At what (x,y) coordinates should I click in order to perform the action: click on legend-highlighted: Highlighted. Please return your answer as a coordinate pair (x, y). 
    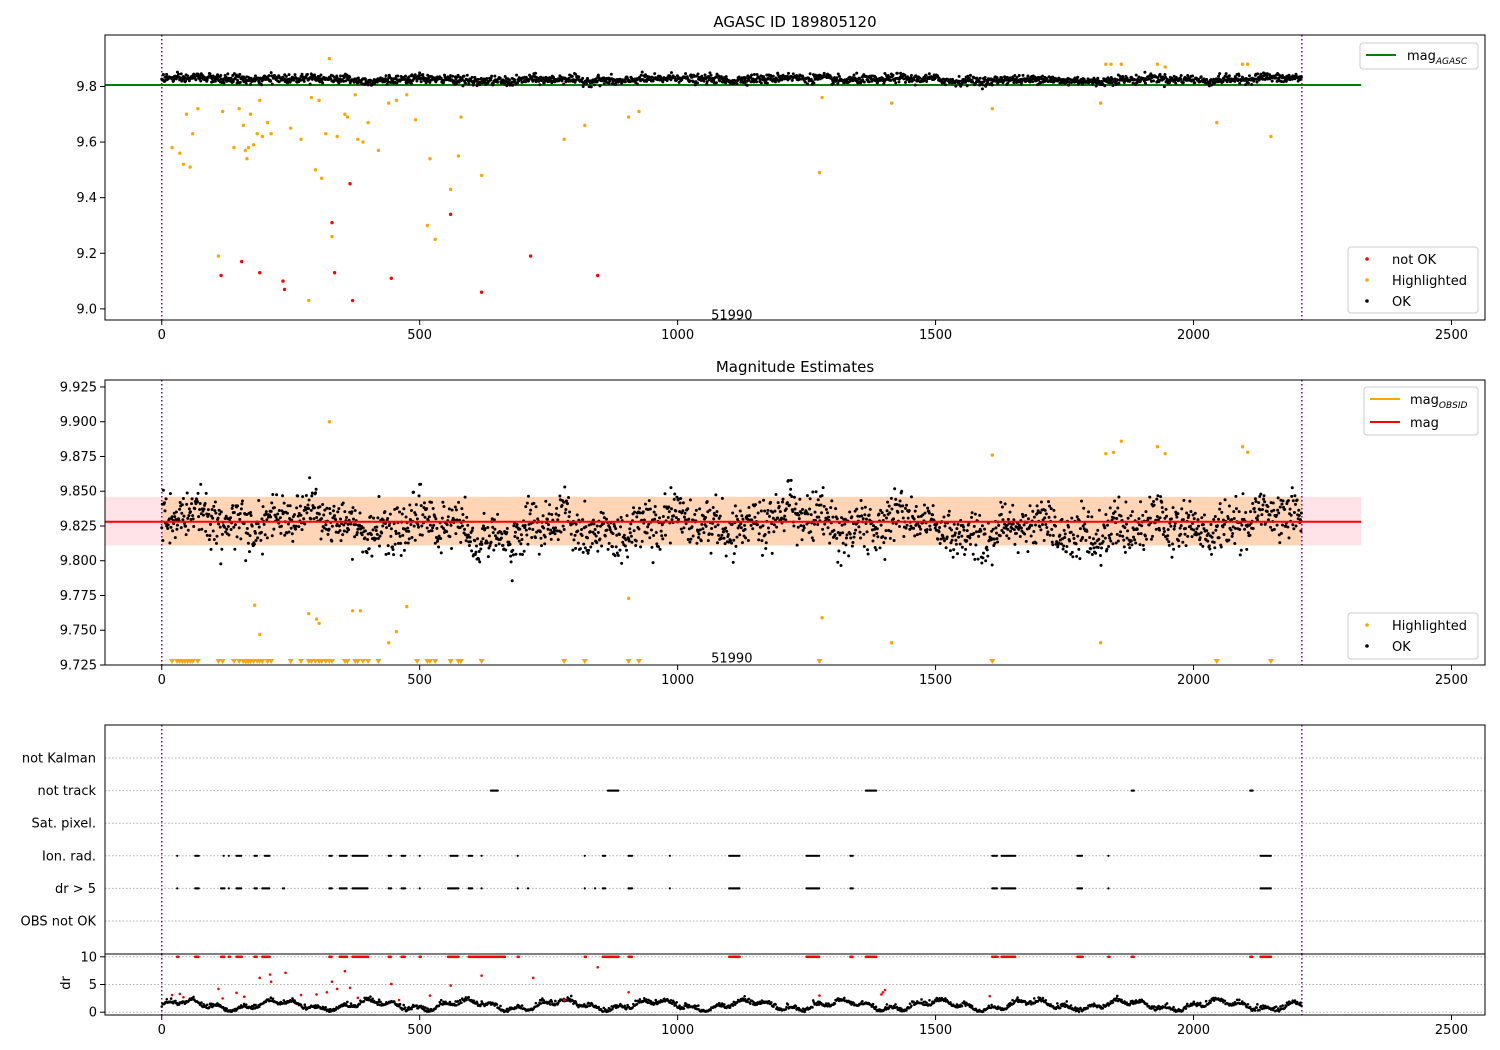
    Looking at the image, I should click on (1429, 281).